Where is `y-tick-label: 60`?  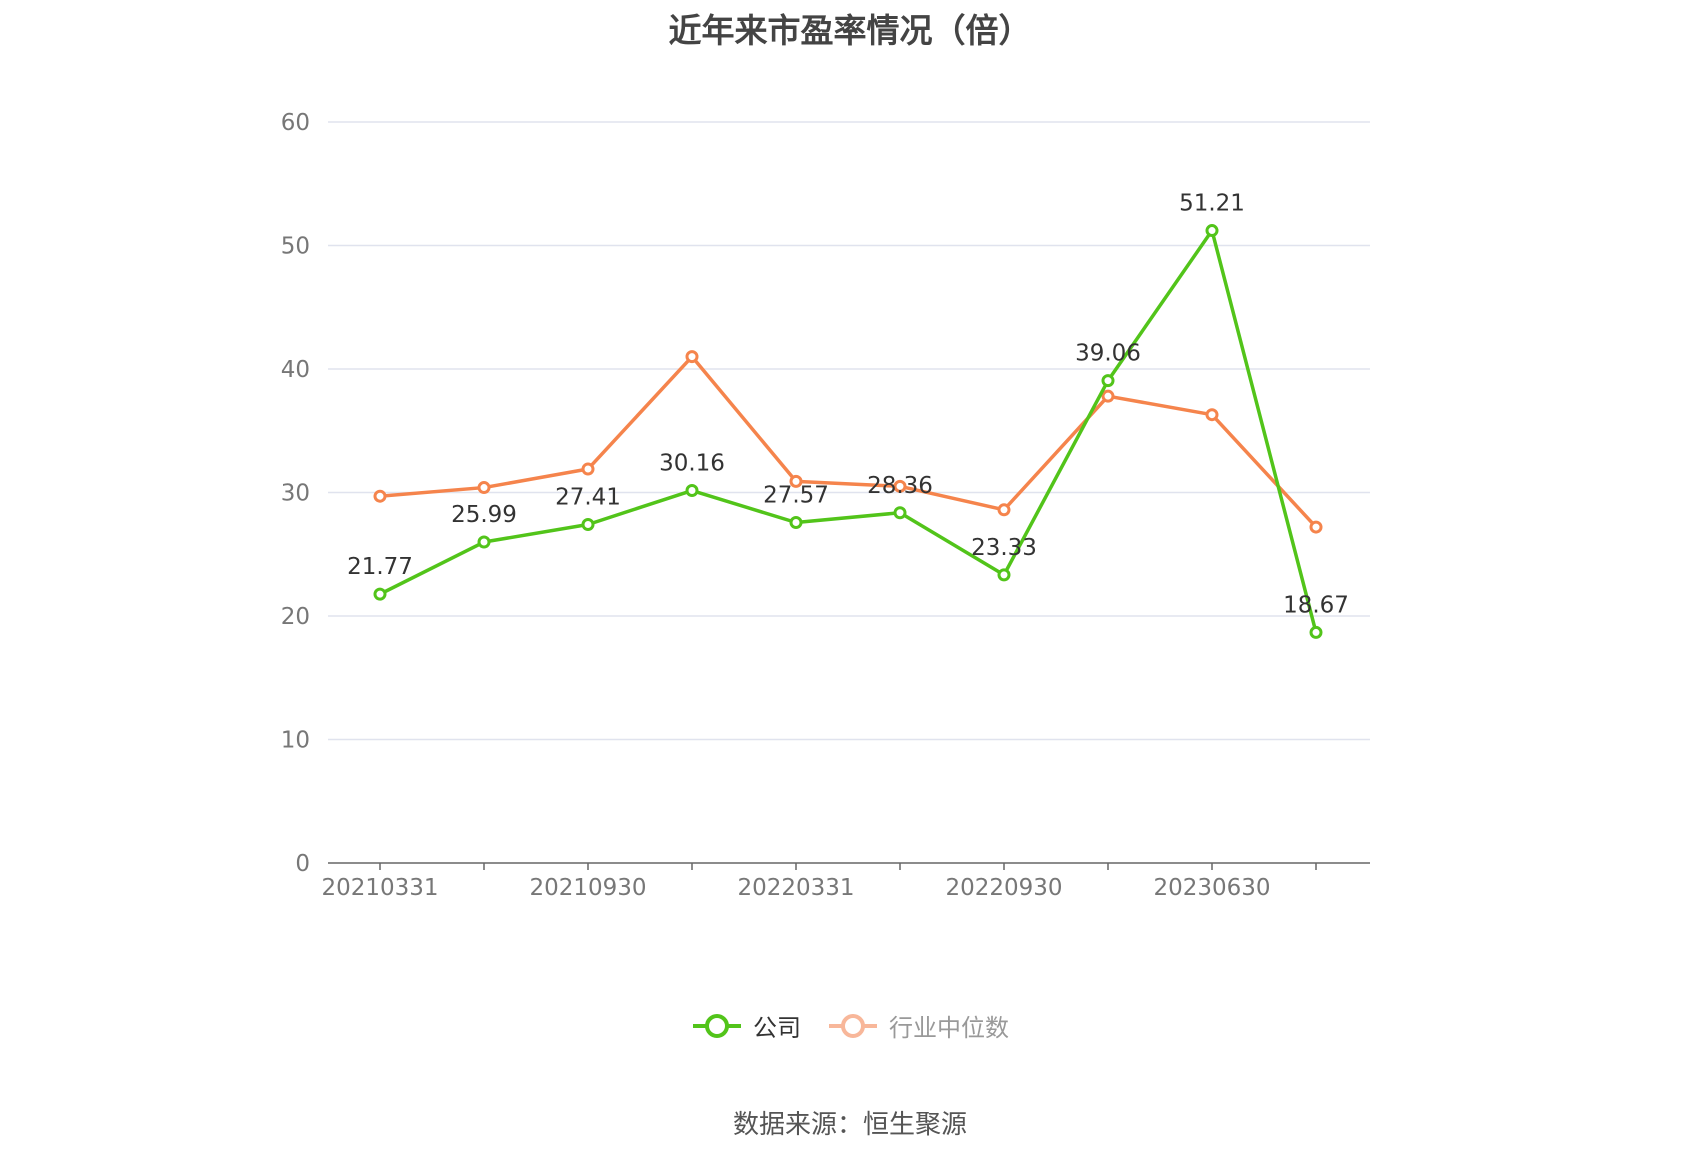
y-tick-label: 60 is located at coordinates (295, 123).